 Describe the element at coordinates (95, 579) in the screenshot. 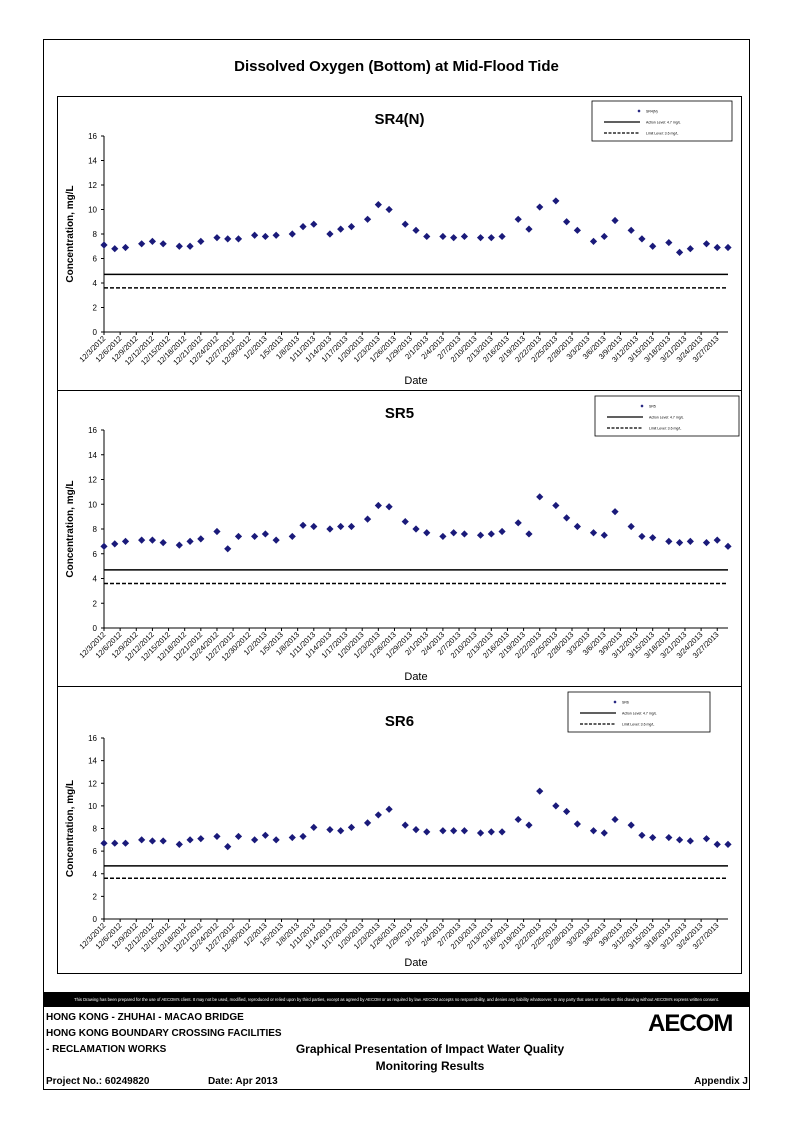

I see `y-tick-label: 4` at that location.